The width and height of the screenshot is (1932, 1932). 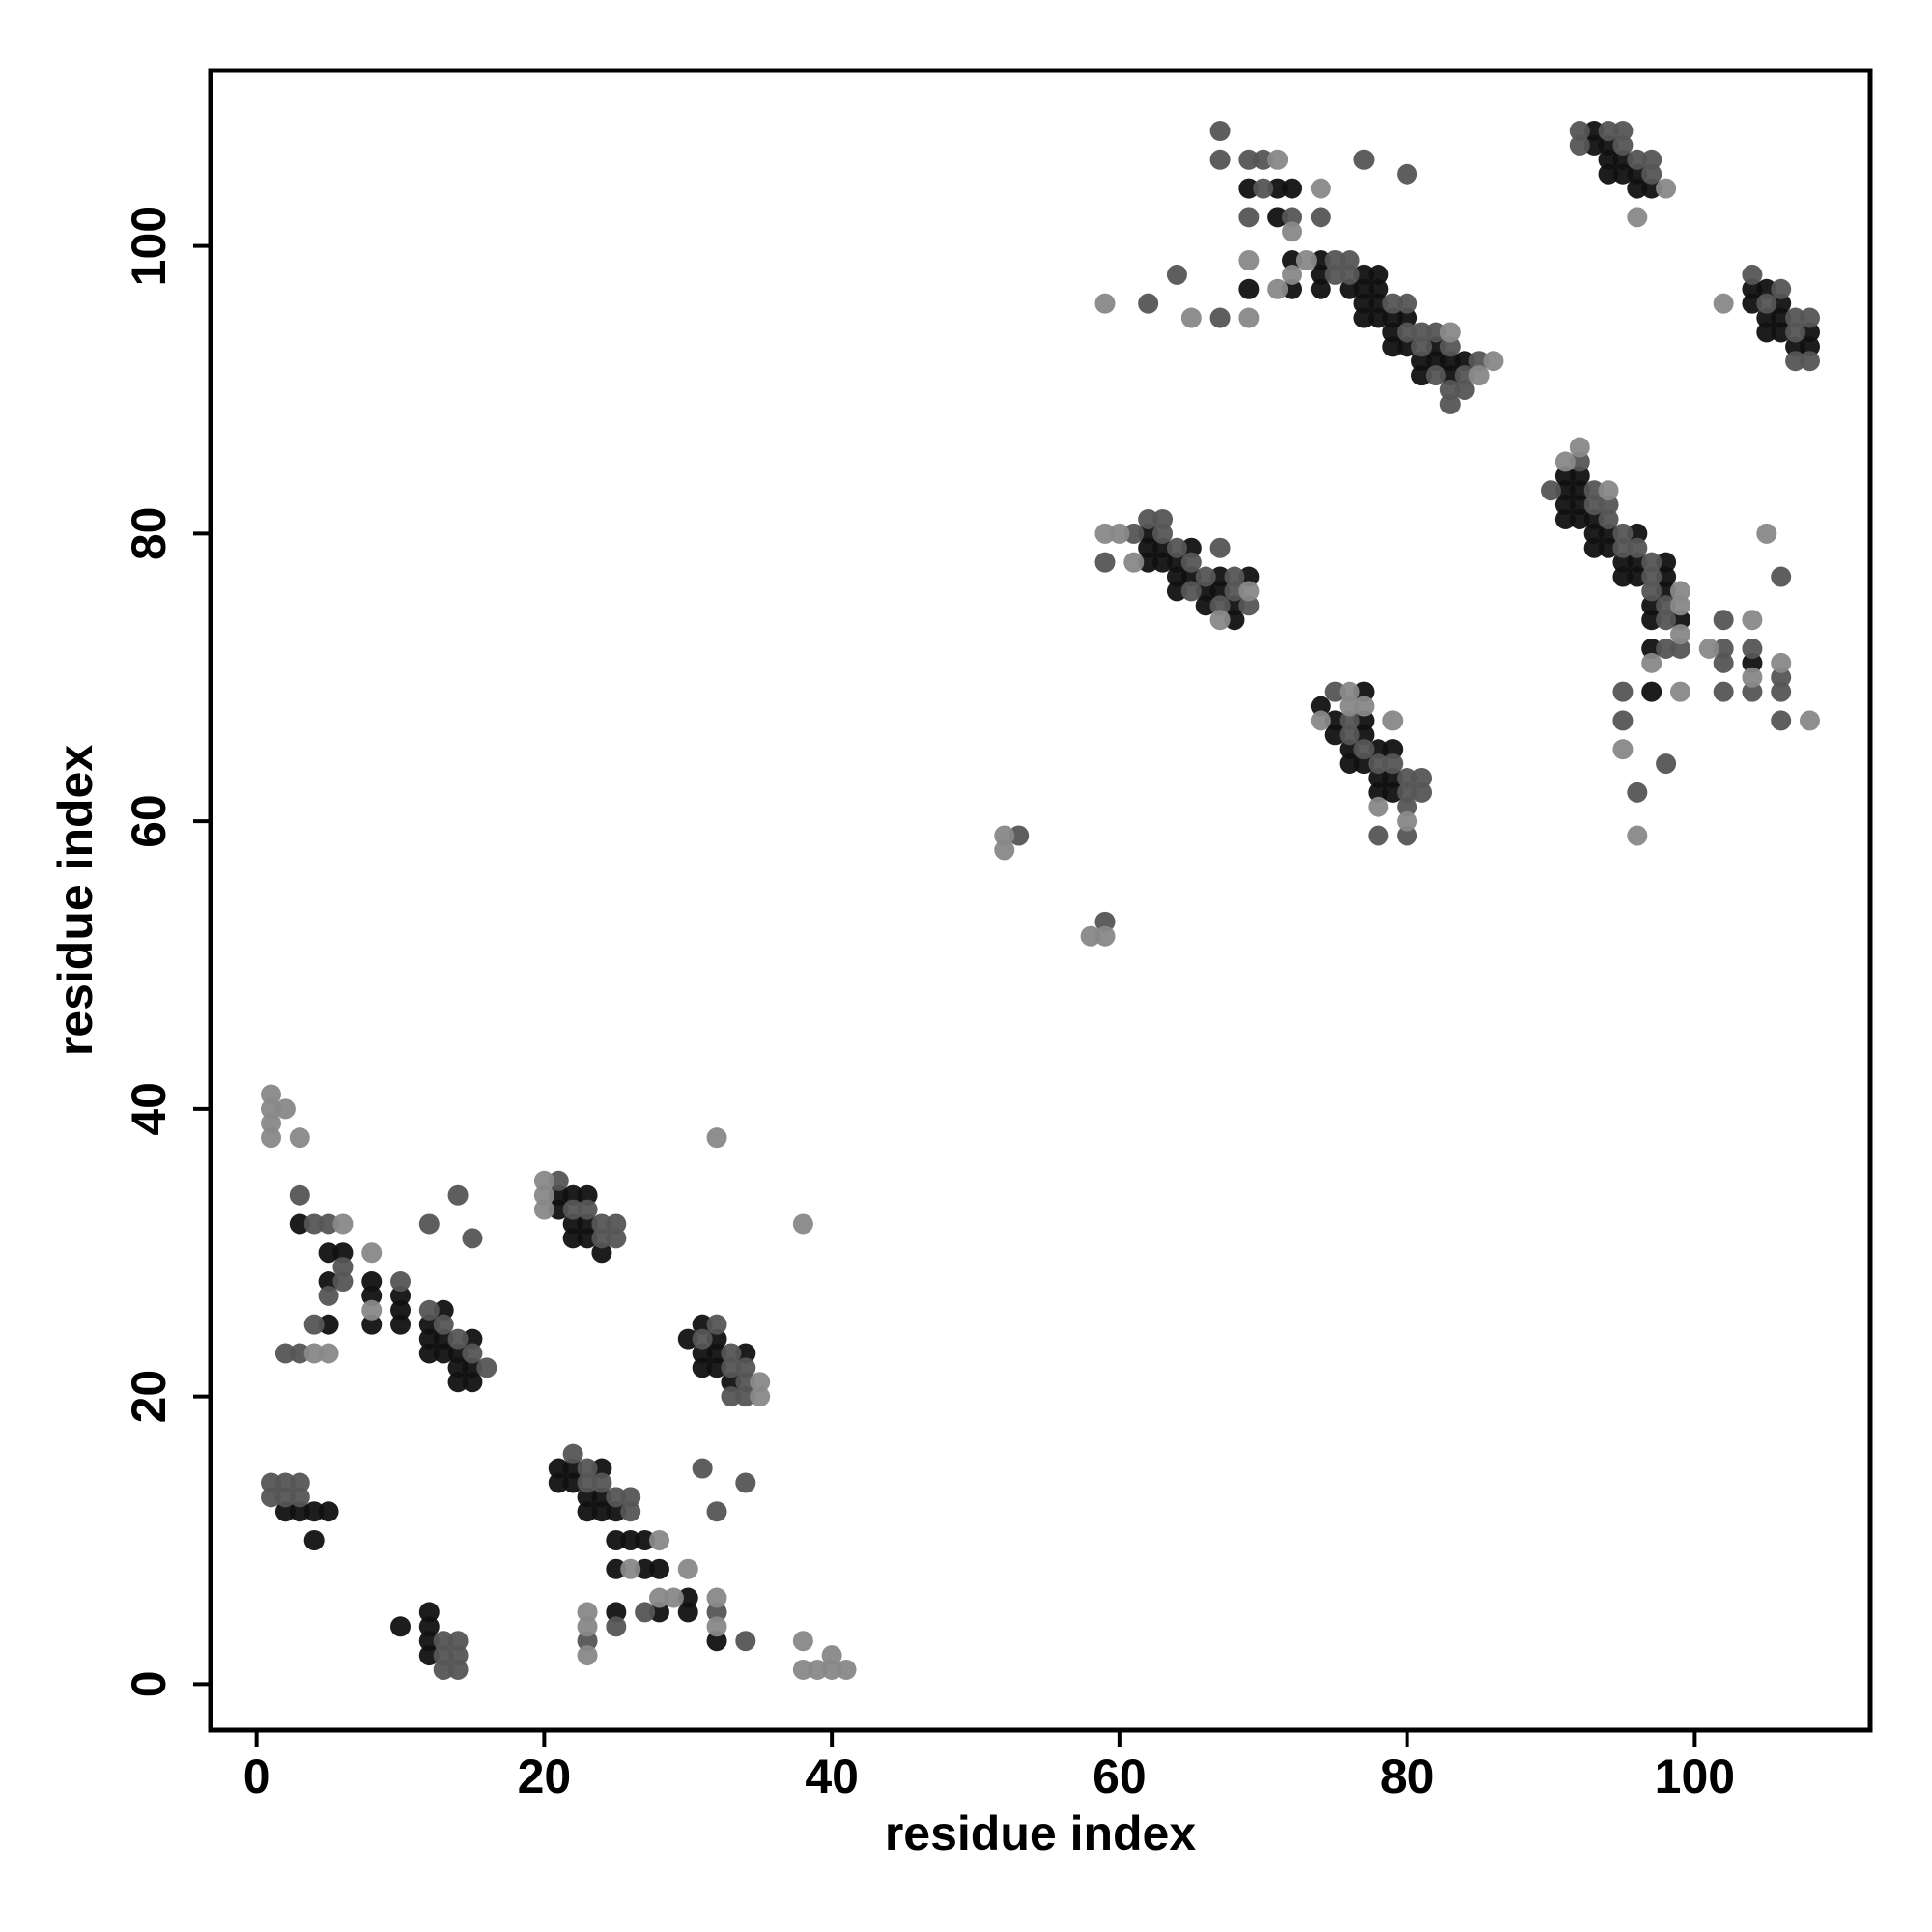 What do you see at coordinates (149, 534) in the screenshot?
I see `y-tick-label: 80` at bounding box center [149, 534].